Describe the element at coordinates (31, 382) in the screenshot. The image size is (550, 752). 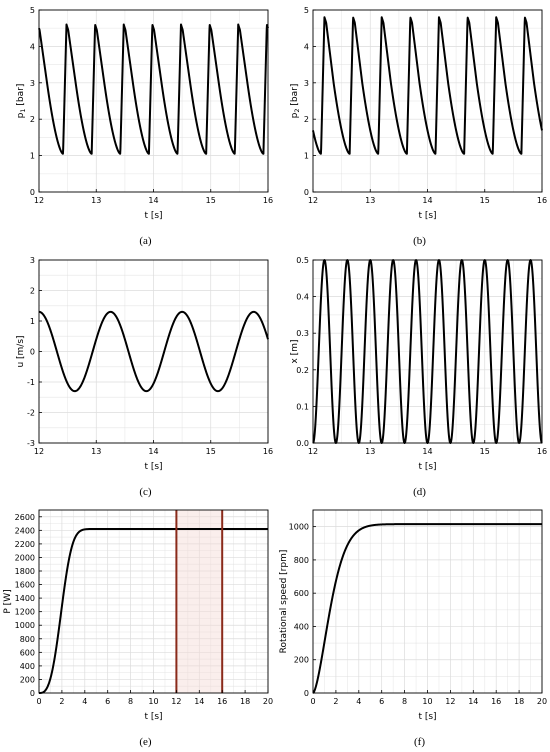
I see `y-tick-label: -1` at that location.